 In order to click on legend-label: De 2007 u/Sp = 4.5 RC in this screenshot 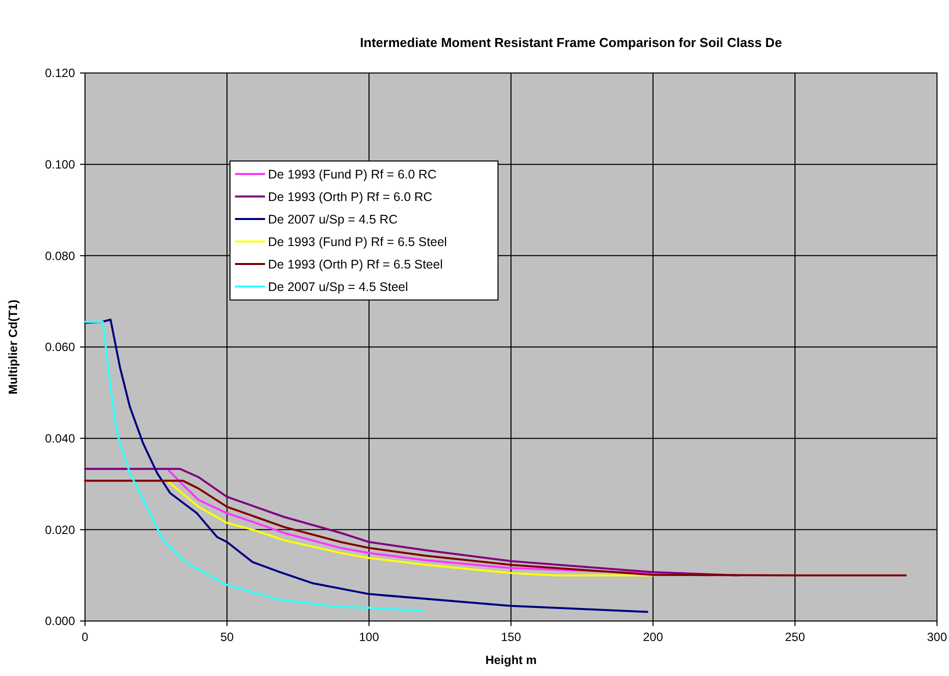, I will do `click(333, 219)`.